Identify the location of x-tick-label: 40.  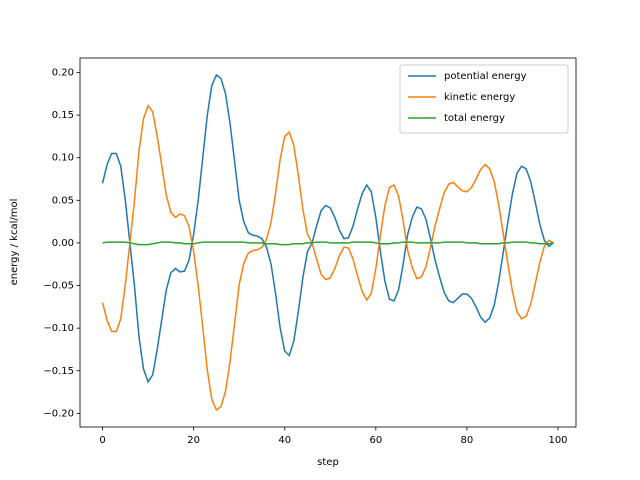
(284, 440).